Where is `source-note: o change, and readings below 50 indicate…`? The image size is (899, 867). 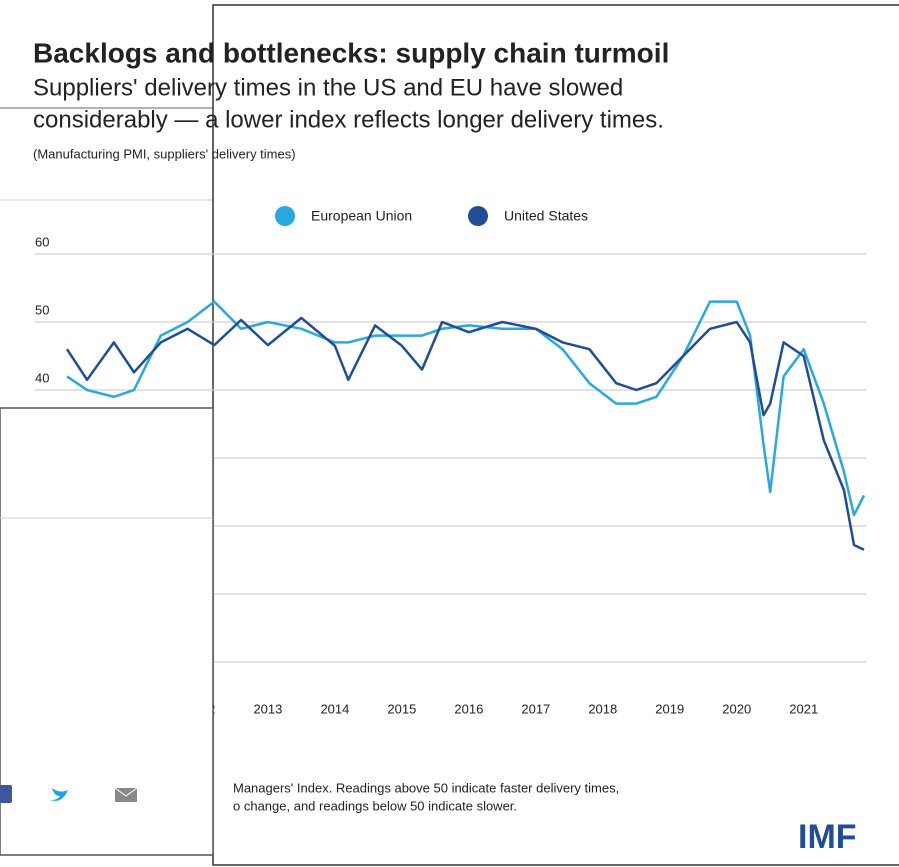
source-note: o change, and readings below 50 indicate… is located at coordinates (375, 805).